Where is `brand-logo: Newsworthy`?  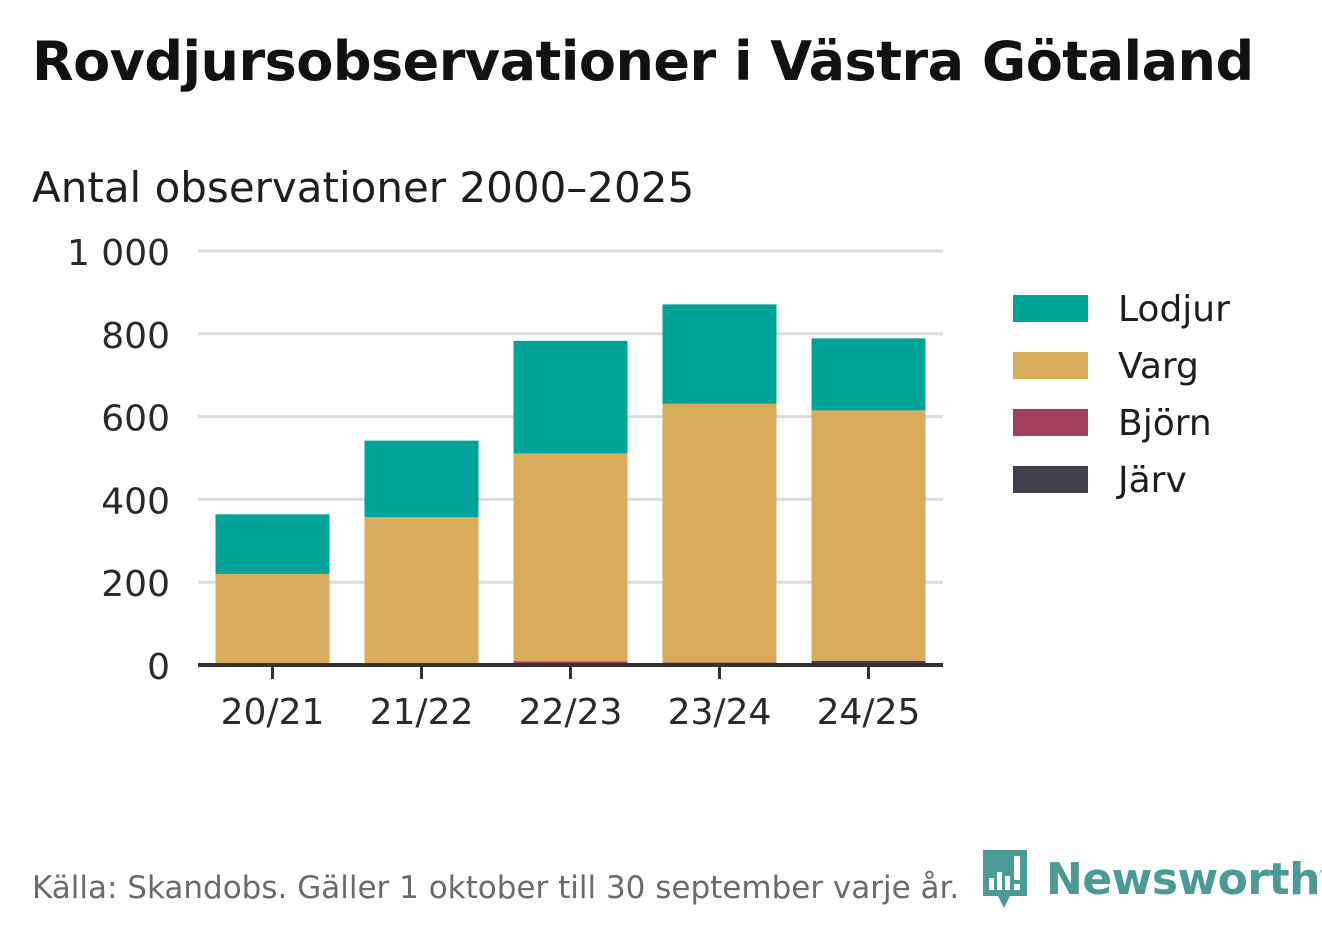 brand-logo: Newsworthy is located at coordinates (1151, 879).